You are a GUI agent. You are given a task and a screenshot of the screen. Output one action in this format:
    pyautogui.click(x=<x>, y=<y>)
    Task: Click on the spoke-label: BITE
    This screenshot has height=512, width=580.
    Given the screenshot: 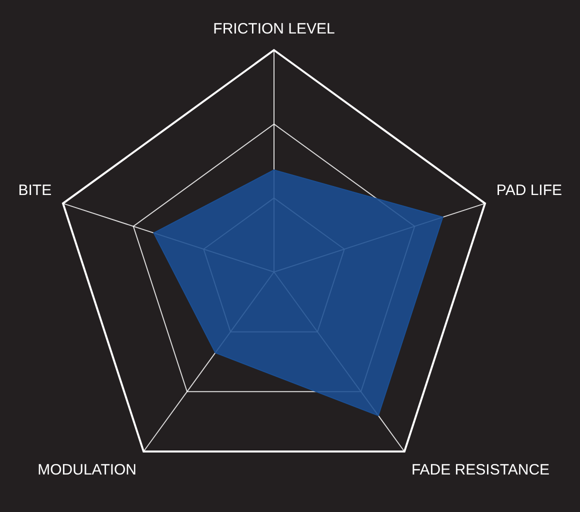 What is the action you would take?
    pyautogui.click(x=35, y=190)
    